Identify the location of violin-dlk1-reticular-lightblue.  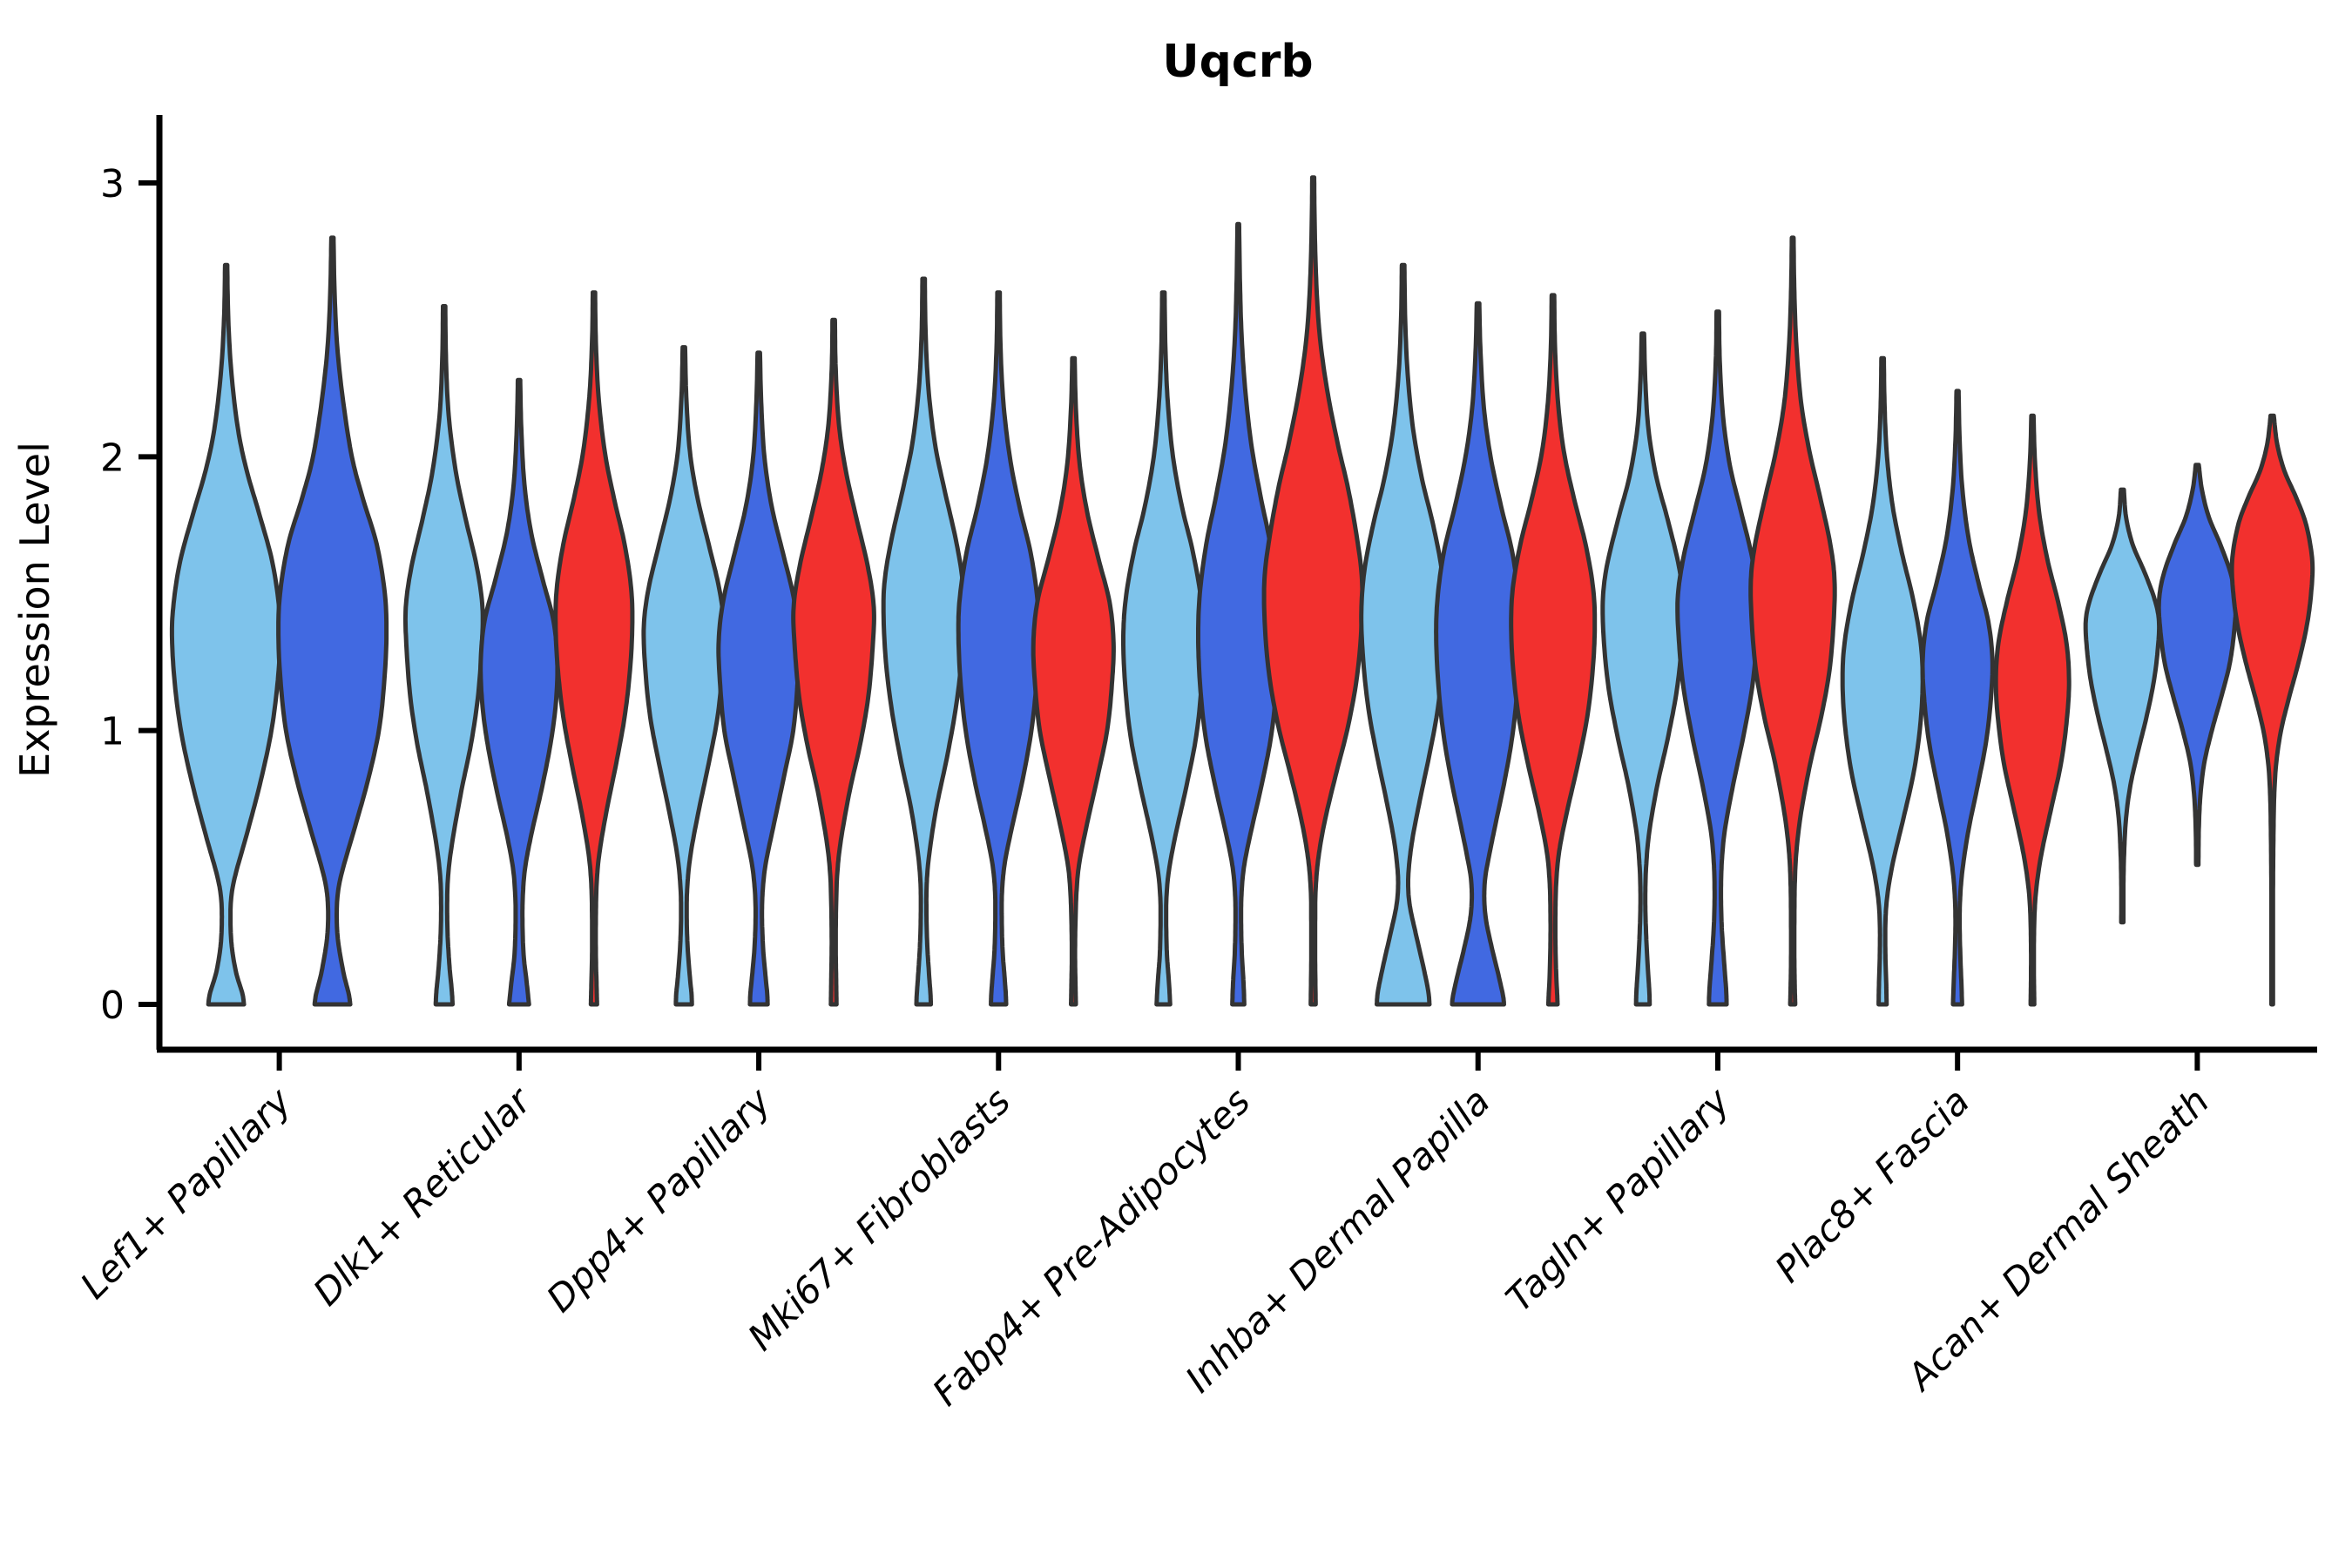
(443, 655).